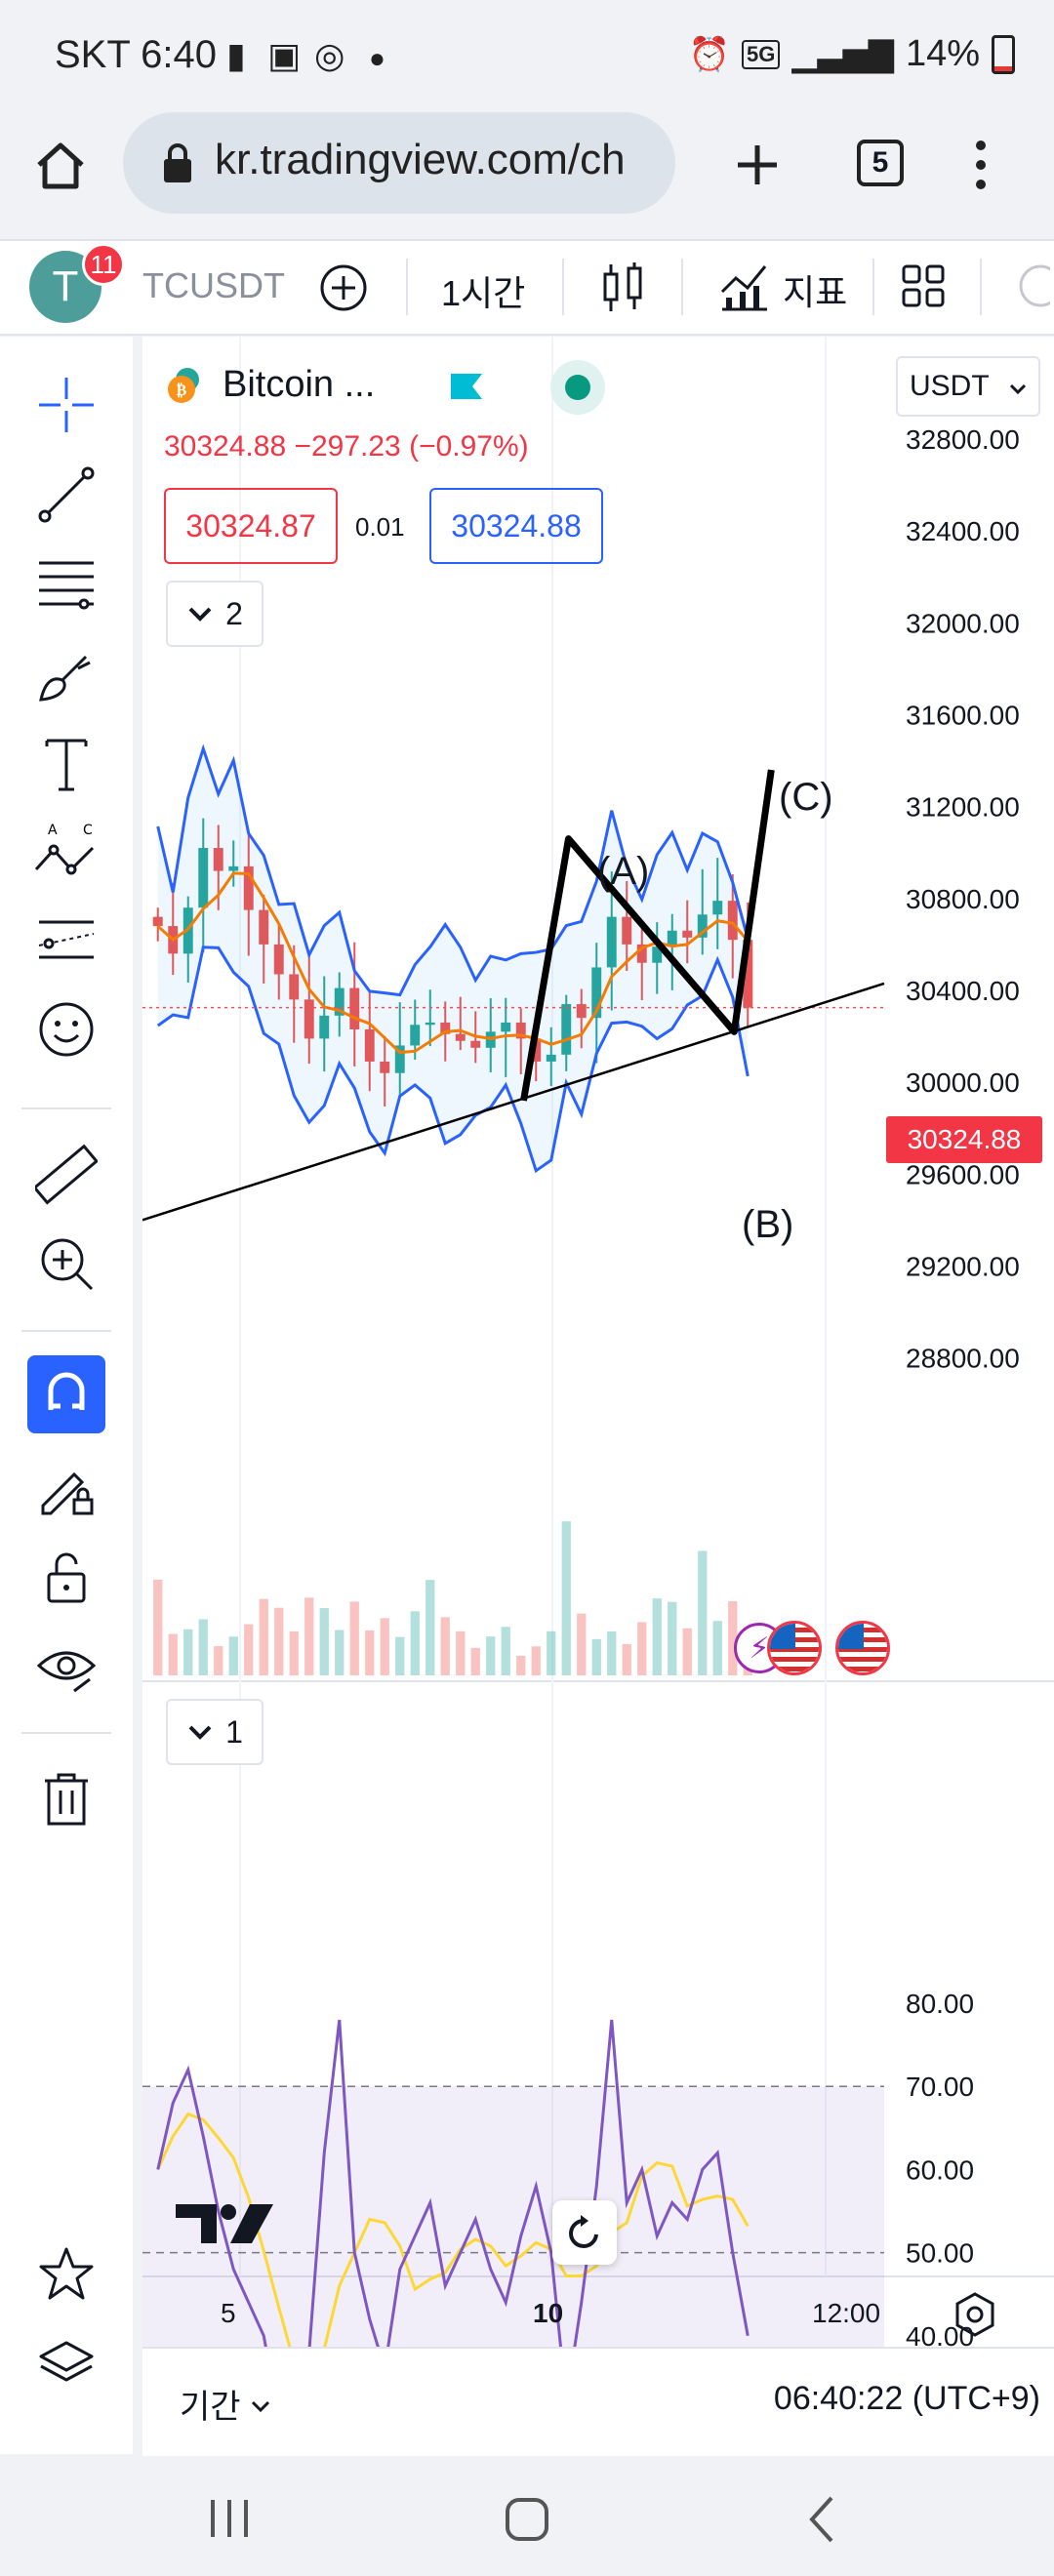  What do you see at coordinates (466, 386) in the screenshot?
I see `flag-icon` at bounding box center [466, 386].